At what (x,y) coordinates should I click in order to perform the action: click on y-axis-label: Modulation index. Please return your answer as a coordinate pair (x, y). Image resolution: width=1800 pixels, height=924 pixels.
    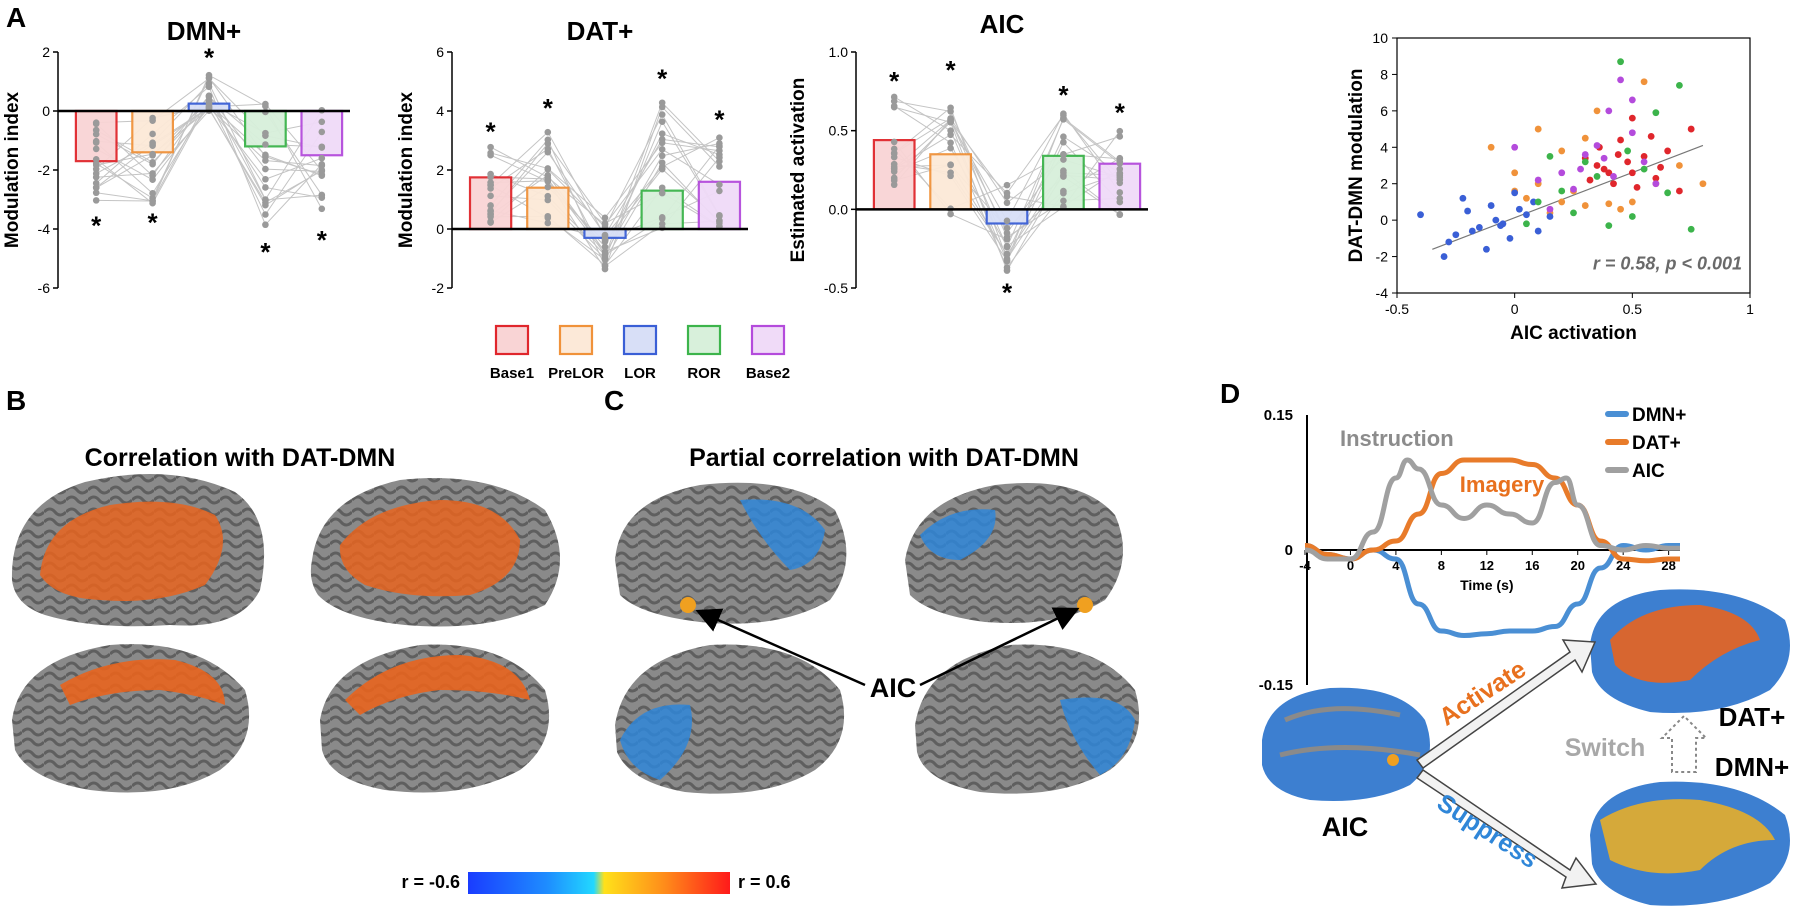
    Looking at the image, I should click on (406, 169).